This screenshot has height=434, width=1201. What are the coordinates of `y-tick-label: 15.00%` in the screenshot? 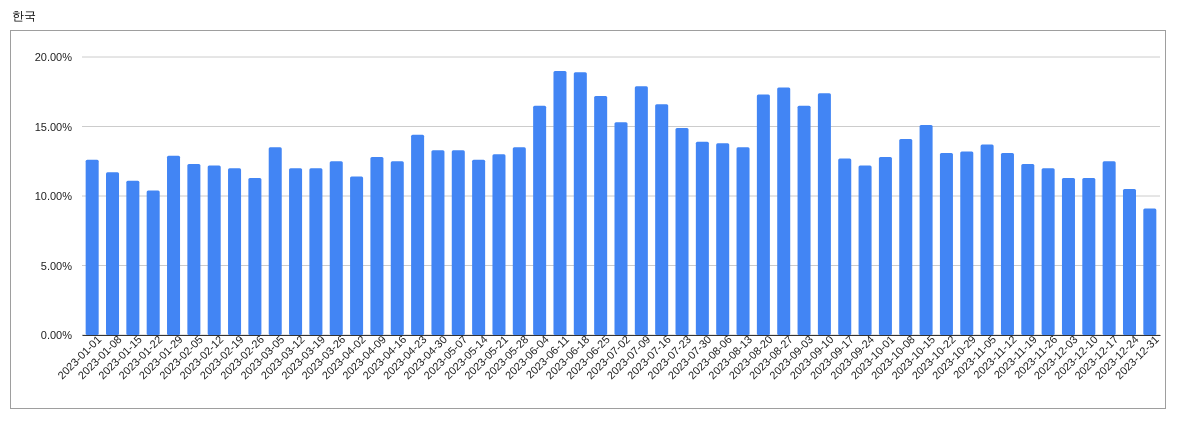 It's located at (53, 126).